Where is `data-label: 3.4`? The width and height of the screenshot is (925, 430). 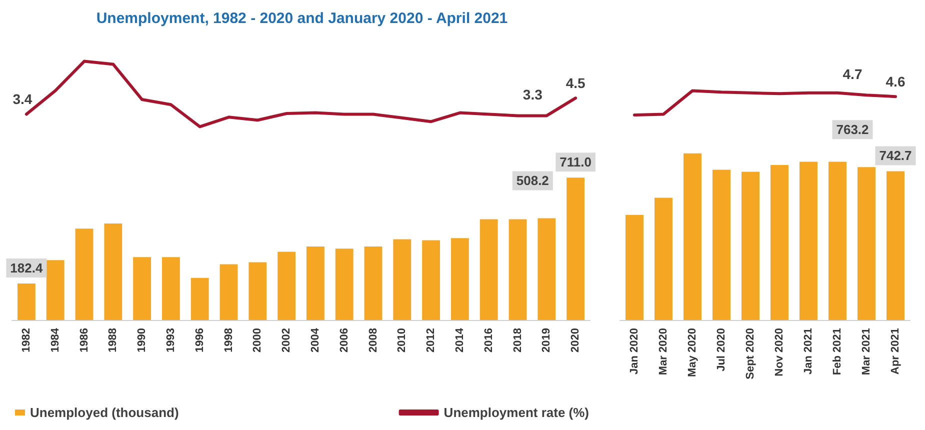
data-label: 3.4 is located at coordinates (22, 99).